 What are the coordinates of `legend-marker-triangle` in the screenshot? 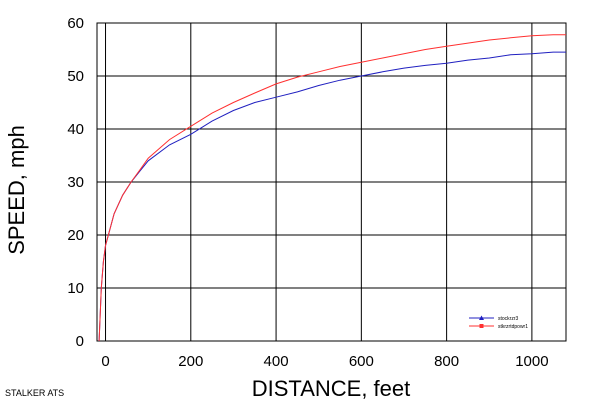 It's located at (481, 317).